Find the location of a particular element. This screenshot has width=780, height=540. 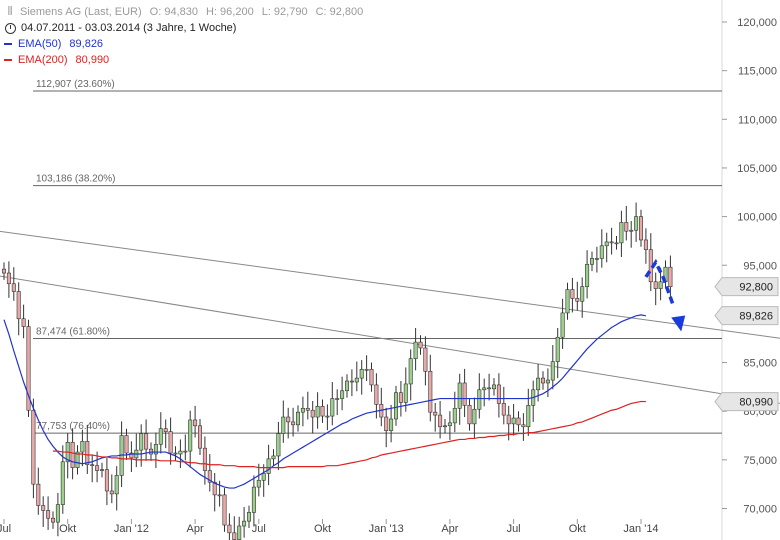

fib-level-label: 103,186 (38.20%) is located at coordinates (76, 179).